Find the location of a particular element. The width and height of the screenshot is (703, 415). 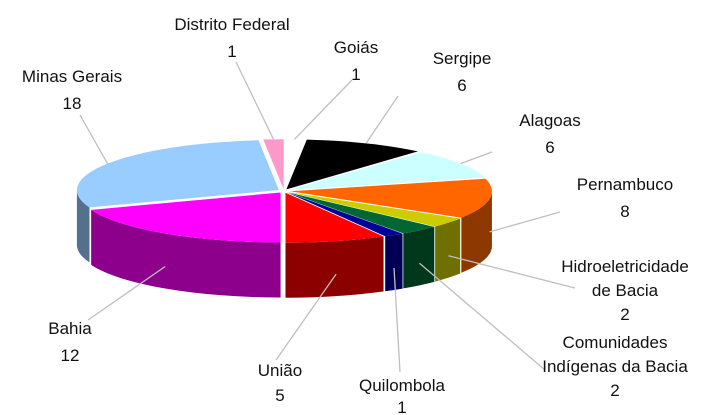

slice-pernambuco is located at coordinates (390, 198).